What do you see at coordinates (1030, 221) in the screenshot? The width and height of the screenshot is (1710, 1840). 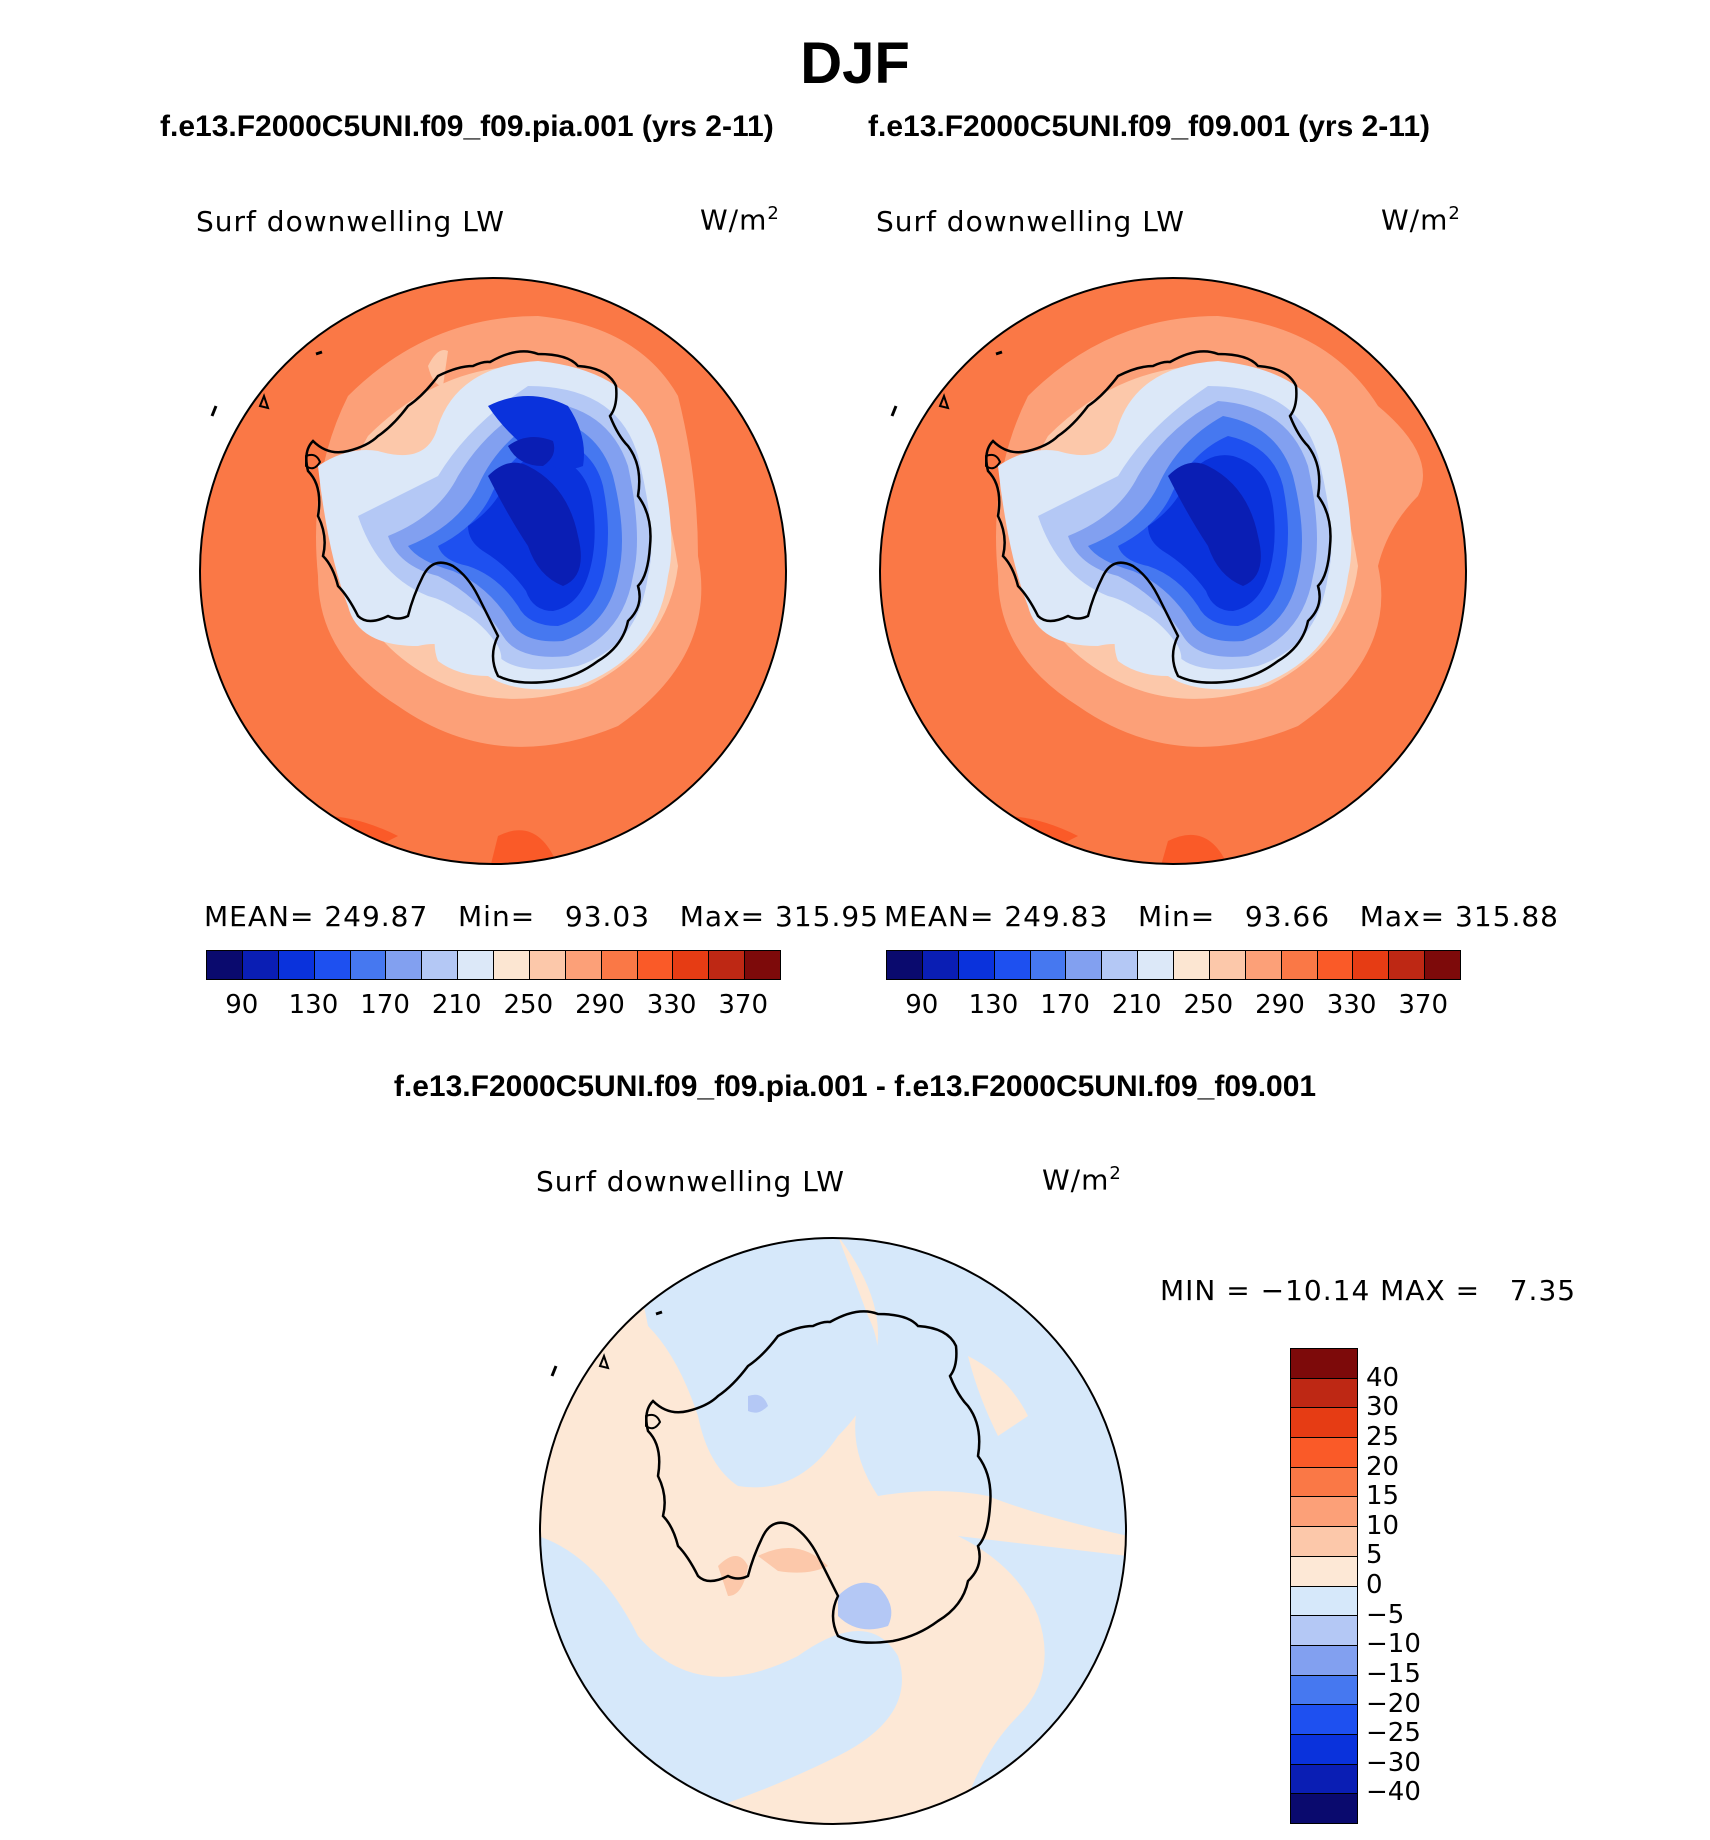 I see `panel-2-variable-label: Surf downwelling LW` at bounding box center [1030, 221].